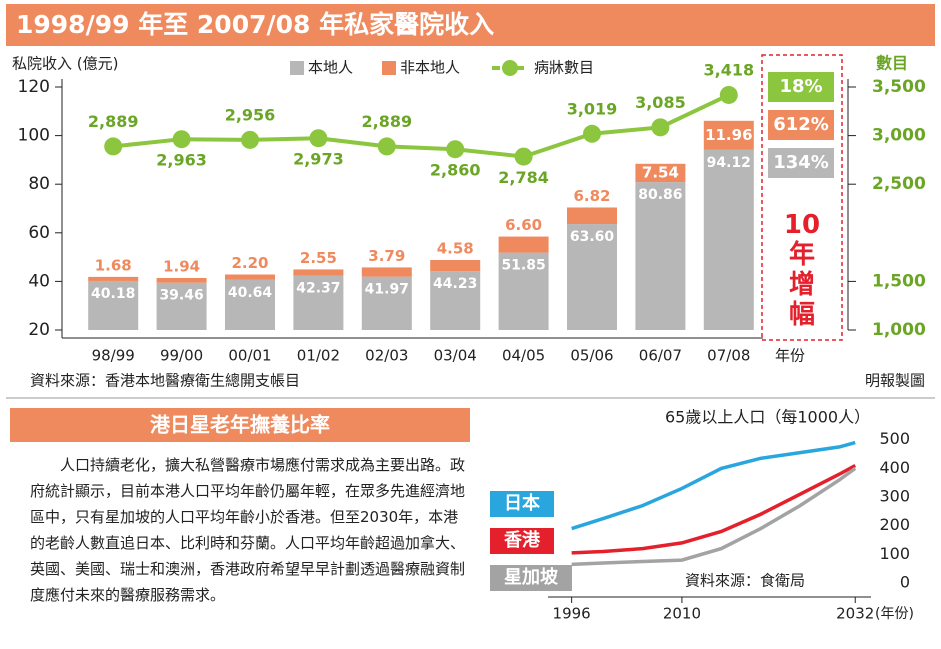 The width and height of the screenshot is (941, 649). I want to click on legend-label: 病牀數目, so click(564, 68).